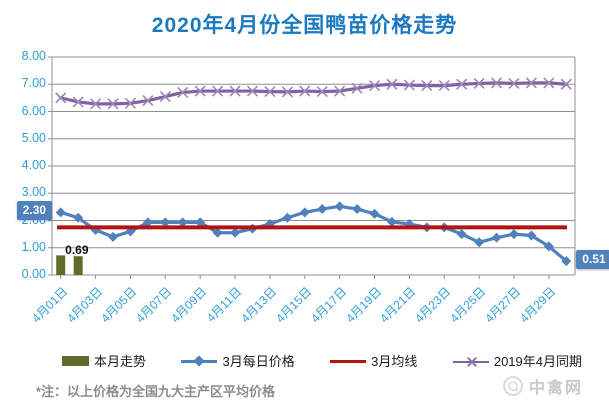 This screenshot has height=410, width=609. What do you see at coordinates (555, 388) in the screenshot?
I see `watermark-text: 中禽网` at bounding box center [555, 388].